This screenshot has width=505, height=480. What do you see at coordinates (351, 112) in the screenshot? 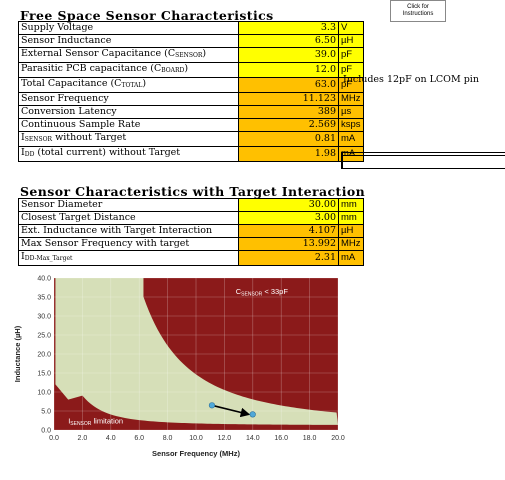
I see `unit-cell: µs` at bounding box center [351, 112].